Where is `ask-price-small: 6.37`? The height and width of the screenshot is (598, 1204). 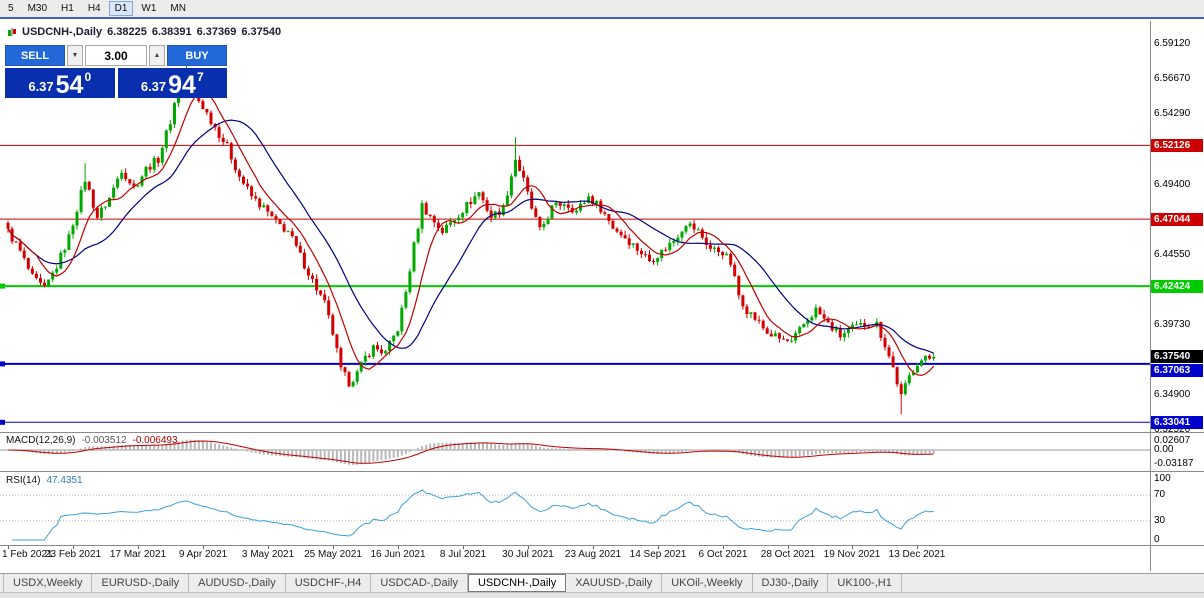 ask-price-small: 6.37 is located at coordinates (153, 86).